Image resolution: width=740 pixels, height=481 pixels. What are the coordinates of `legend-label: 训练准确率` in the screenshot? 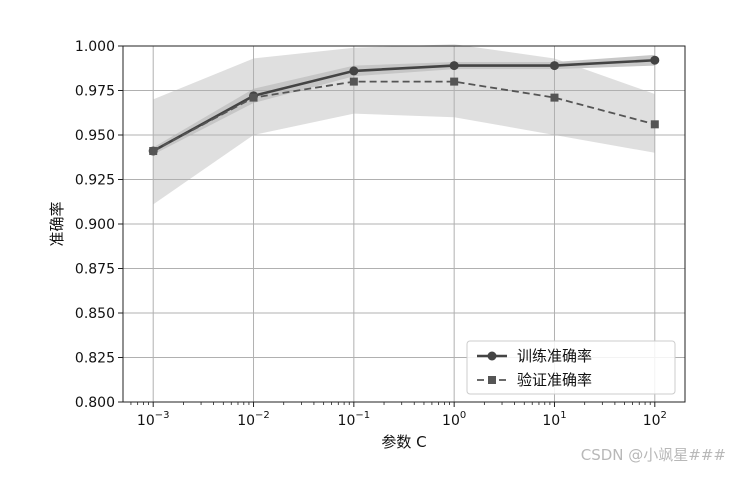 It's located at (554, 356).